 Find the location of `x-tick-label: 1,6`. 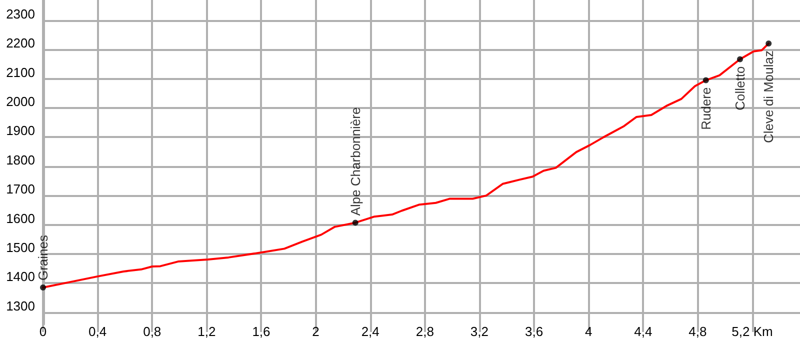

x-tick-label: 1,6 is located at coordinates (261, 331).